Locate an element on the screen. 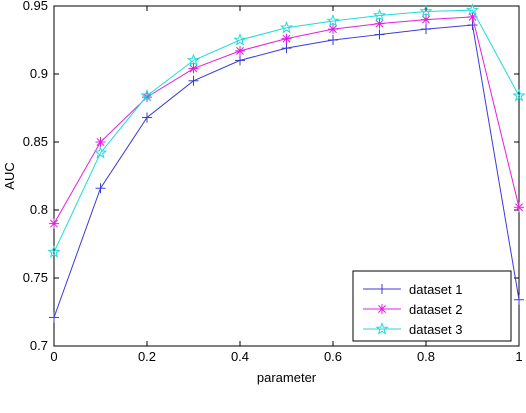  y-tick-label: 0.95 is located at coordinates (35, 6).